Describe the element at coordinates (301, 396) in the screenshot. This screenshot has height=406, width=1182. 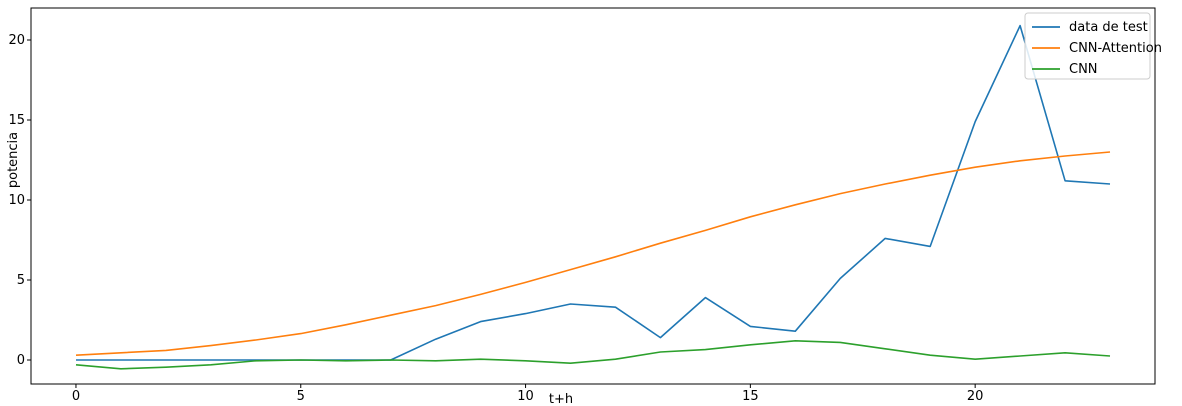
I see `x-tick-label: 5` at that location.